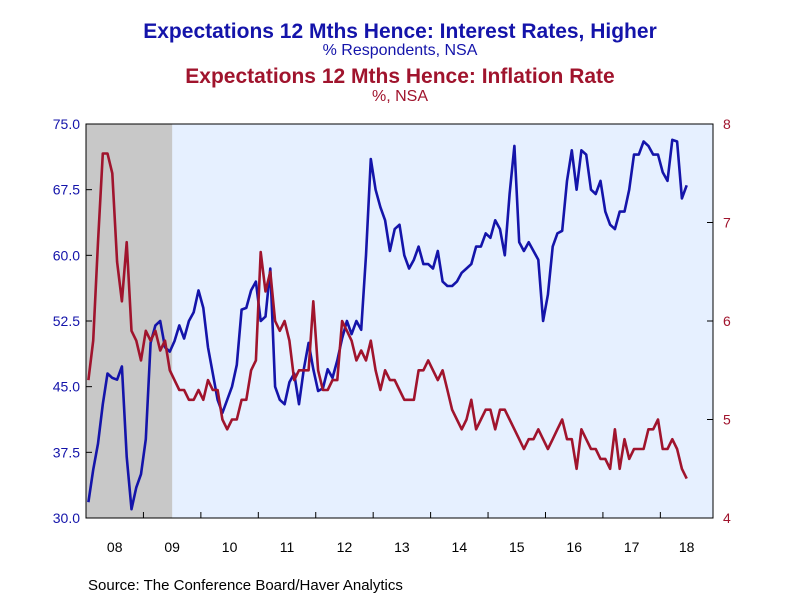  Describe the element at coordinates (727, 420) in the screenshot. I see `right-tick-label: 5` at that location.